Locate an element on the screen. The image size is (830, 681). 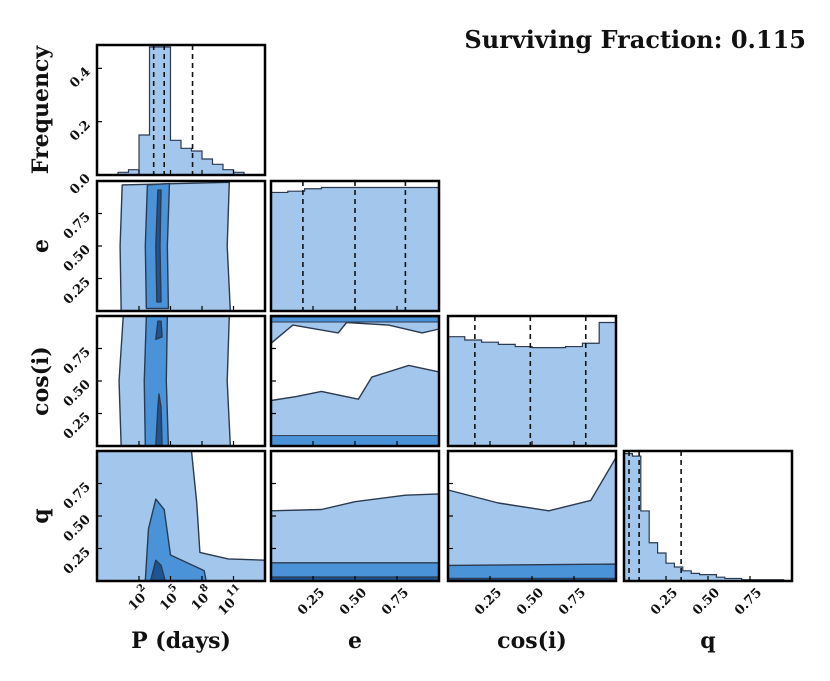
x-axis-title: e is located at coordinates (355, 641).